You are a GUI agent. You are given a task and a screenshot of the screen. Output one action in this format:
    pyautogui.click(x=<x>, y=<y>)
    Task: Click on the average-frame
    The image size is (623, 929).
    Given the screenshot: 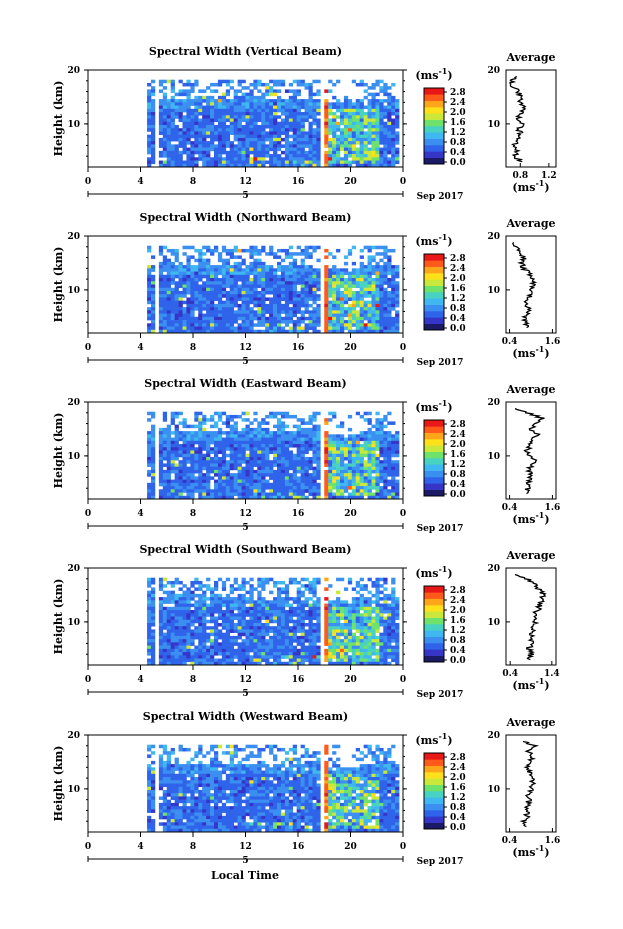 What is the action you would take?
    pyautogui.click(x=531, y=118)
    